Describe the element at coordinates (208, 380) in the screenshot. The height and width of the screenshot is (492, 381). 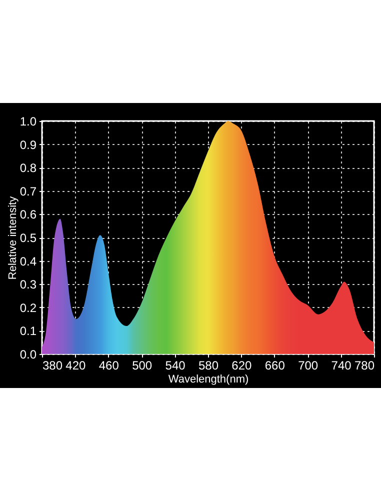
I see `x-axis-title: Wavelength(nm)` at that location.